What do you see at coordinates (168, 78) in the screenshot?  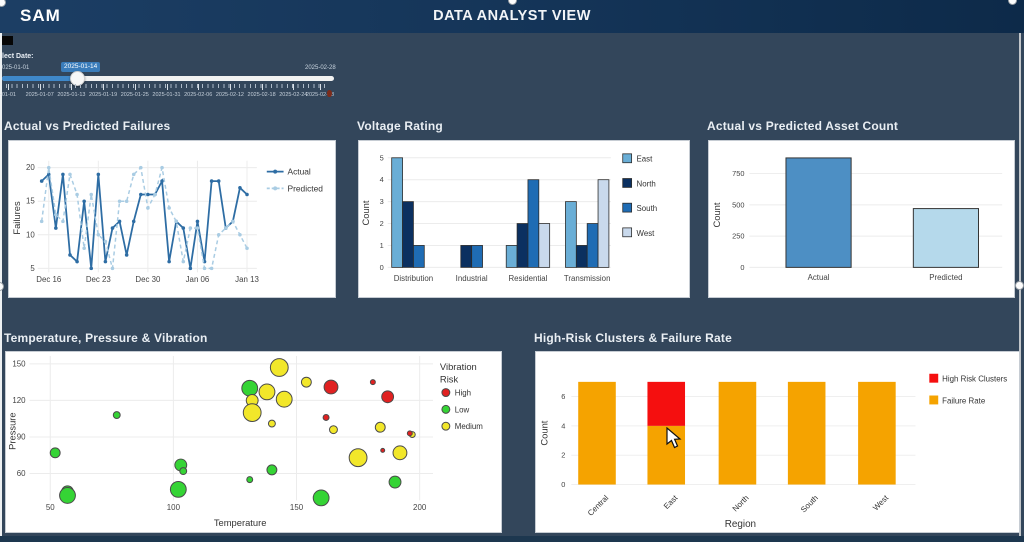 I see `date-slider-track` at bounding box center [168, 78].